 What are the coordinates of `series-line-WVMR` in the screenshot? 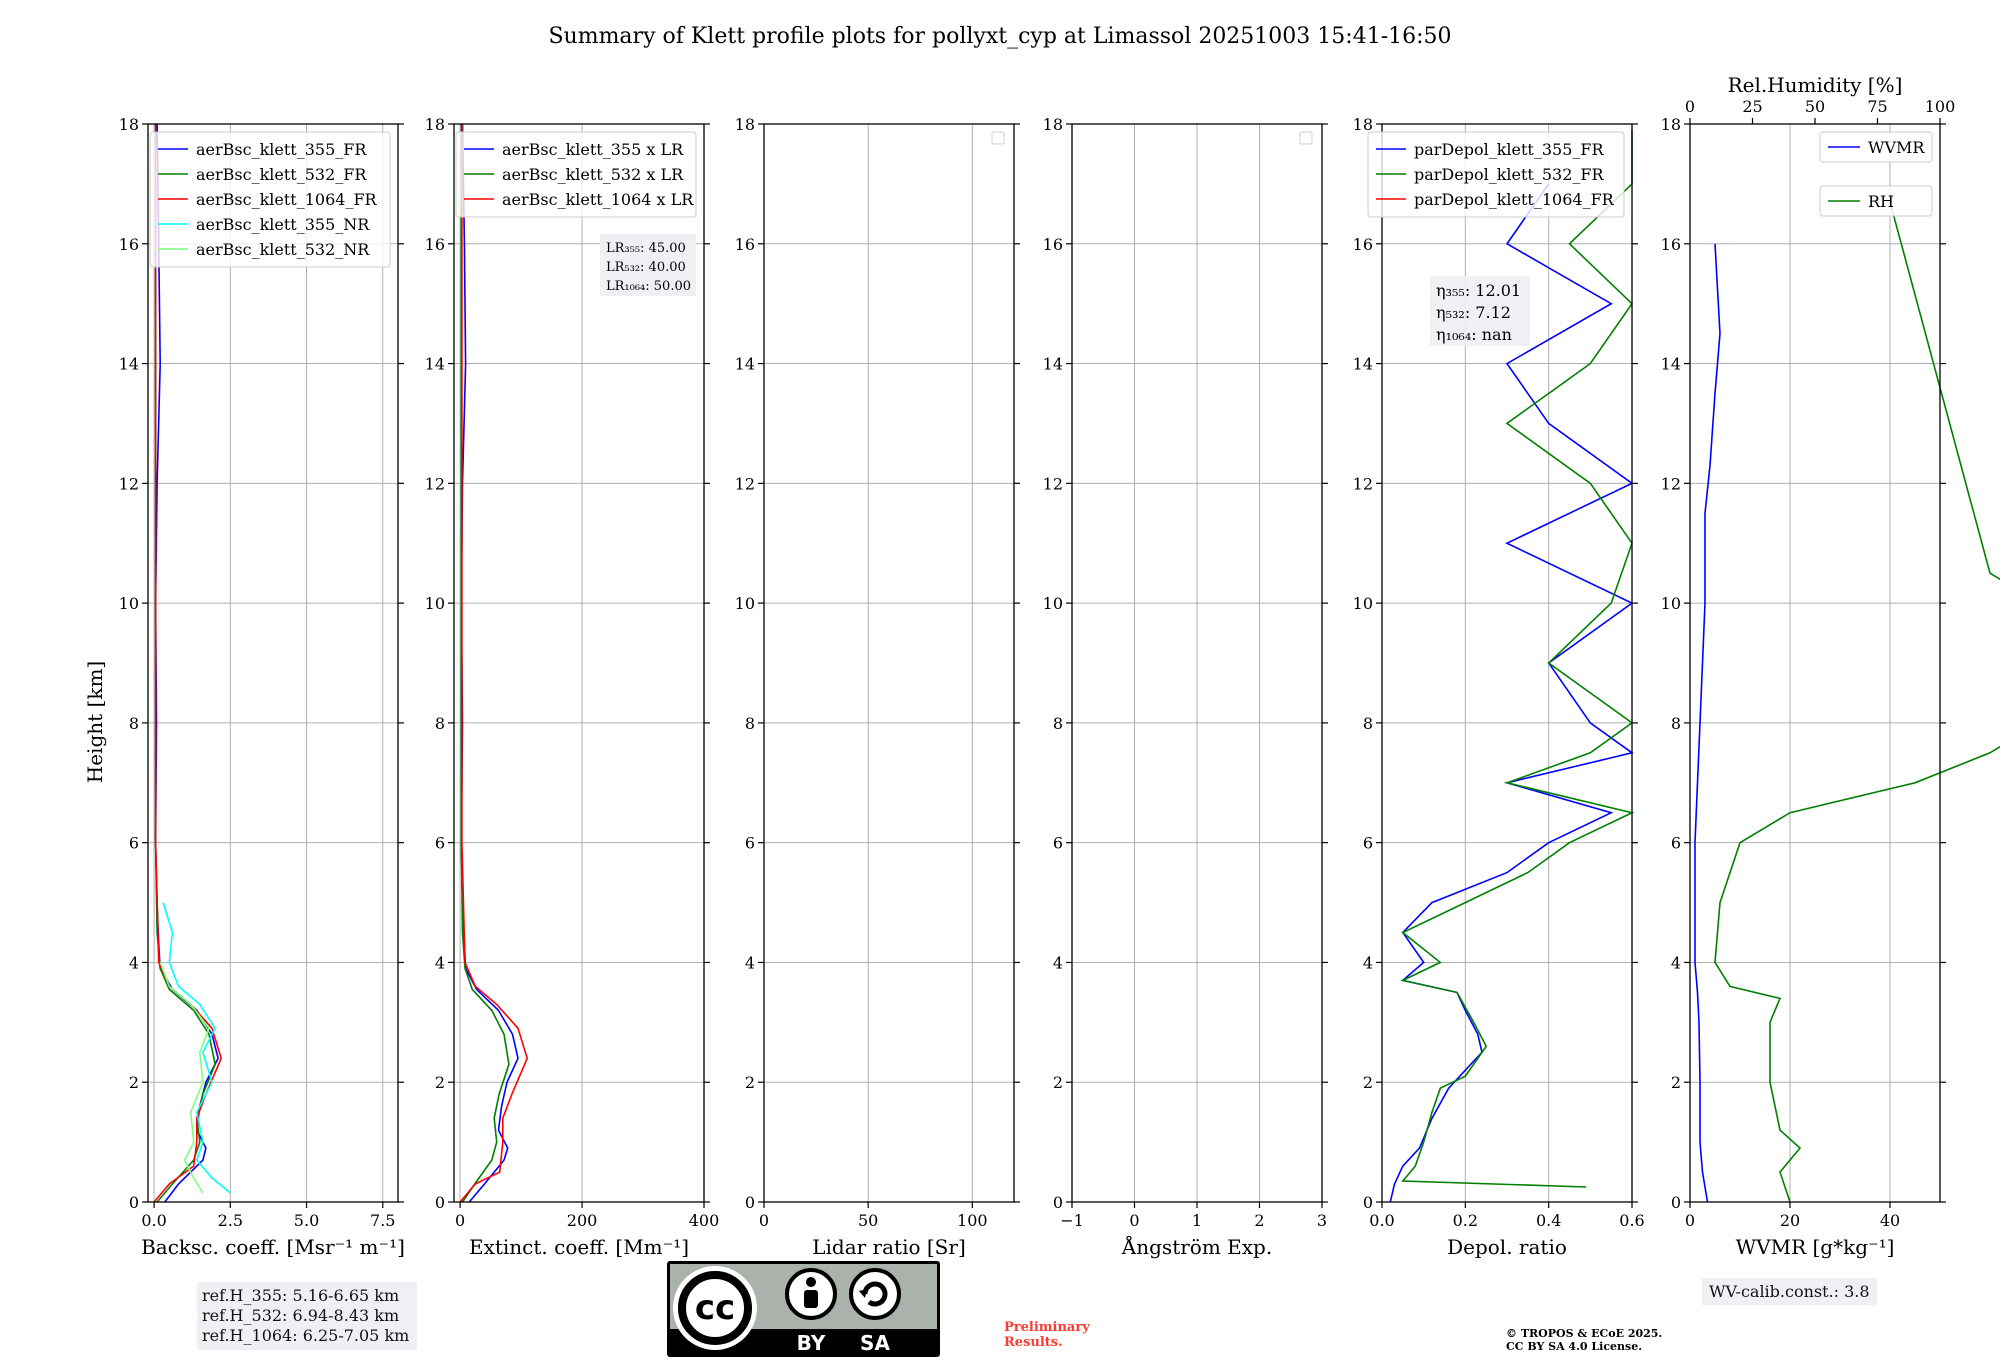 It's located at (1707, 723).